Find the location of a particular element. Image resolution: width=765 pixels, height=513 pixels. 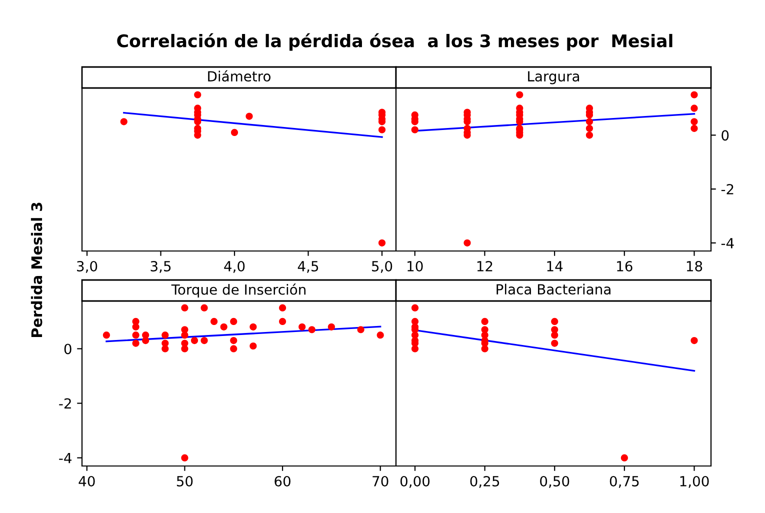

x-tick-label: 40 is located at coordinates (86, 481).